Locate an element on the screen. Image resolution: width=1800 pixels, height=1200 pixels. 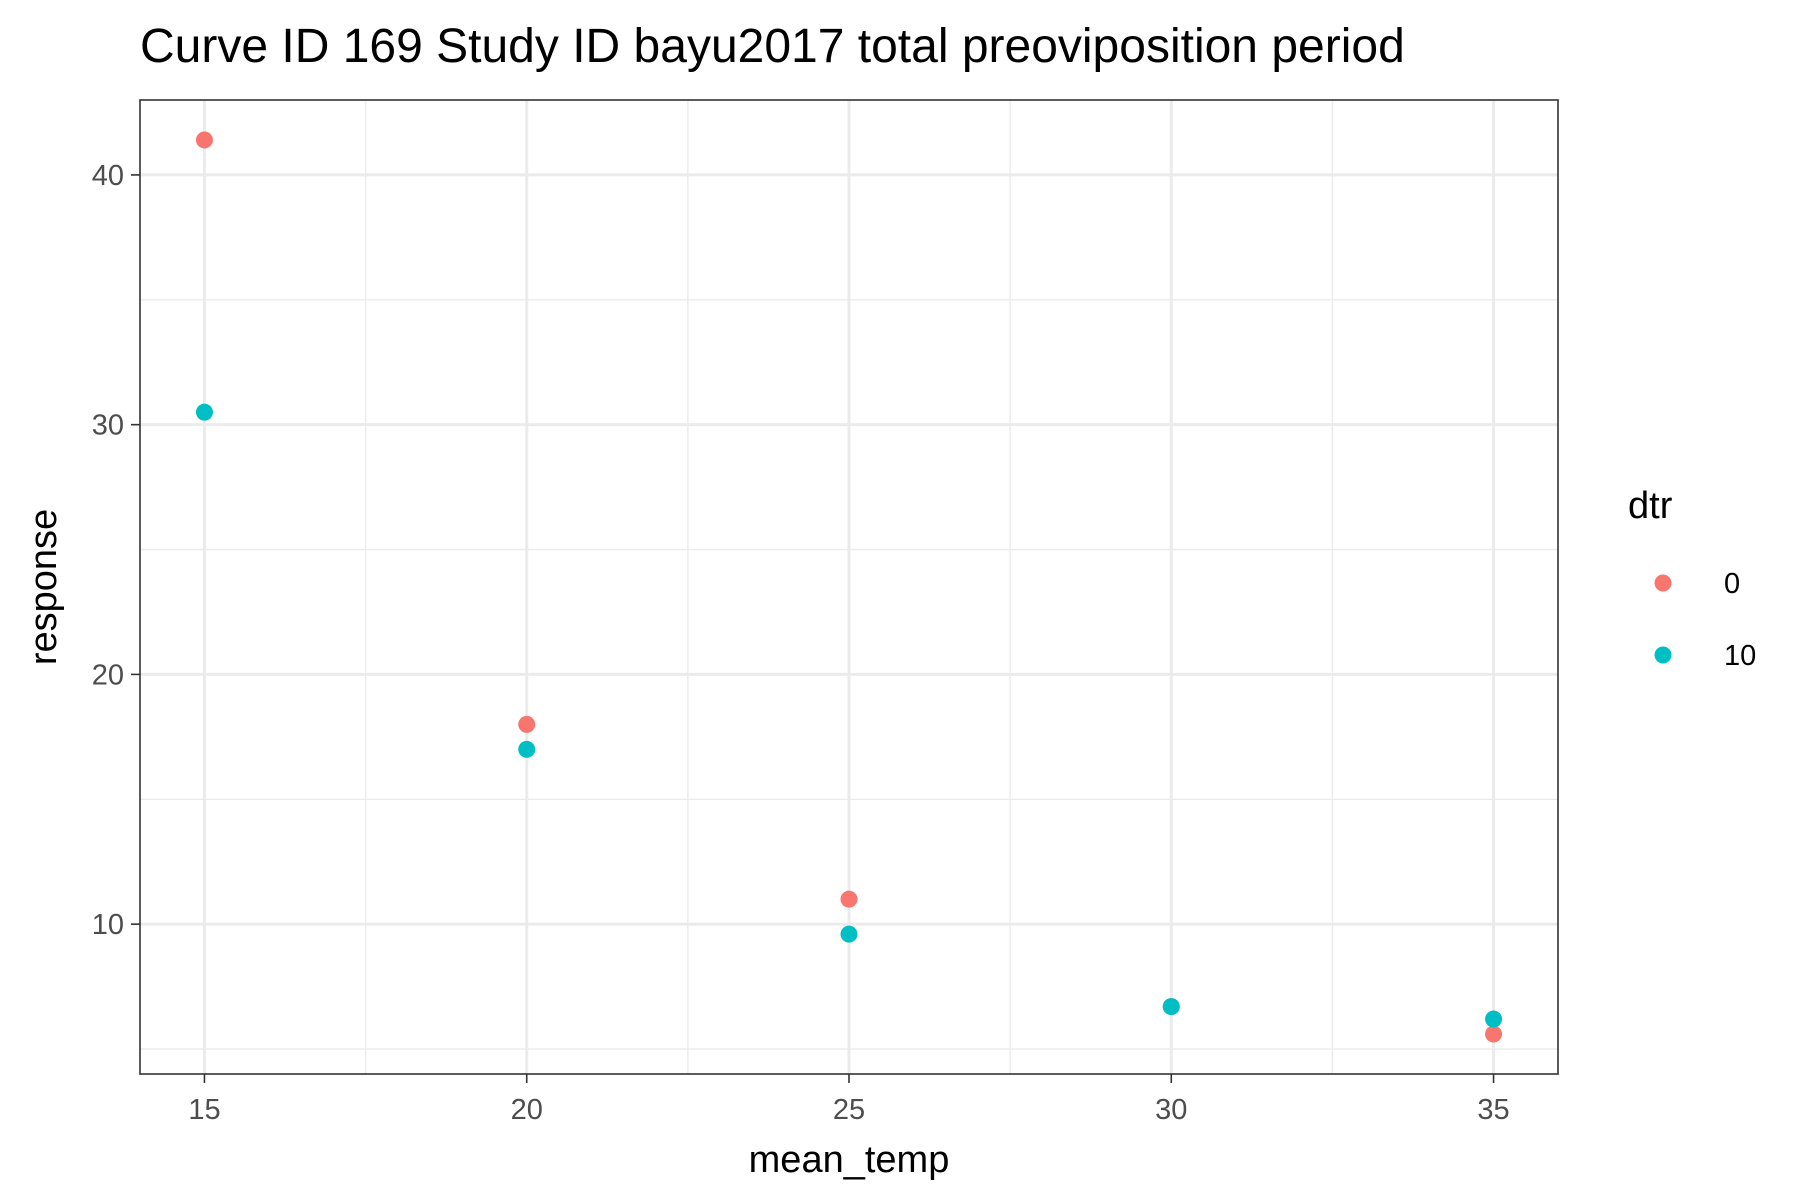
x-tick-label: 15 is located at coordinates (204, 1110).